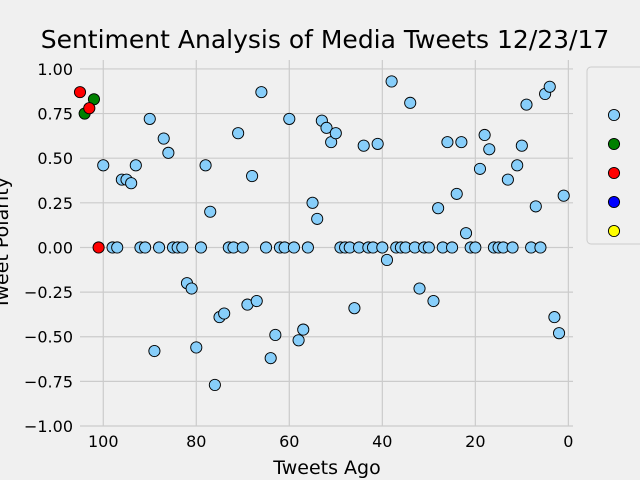  I want to click on x-tick-label: 40, so click(382, 441).